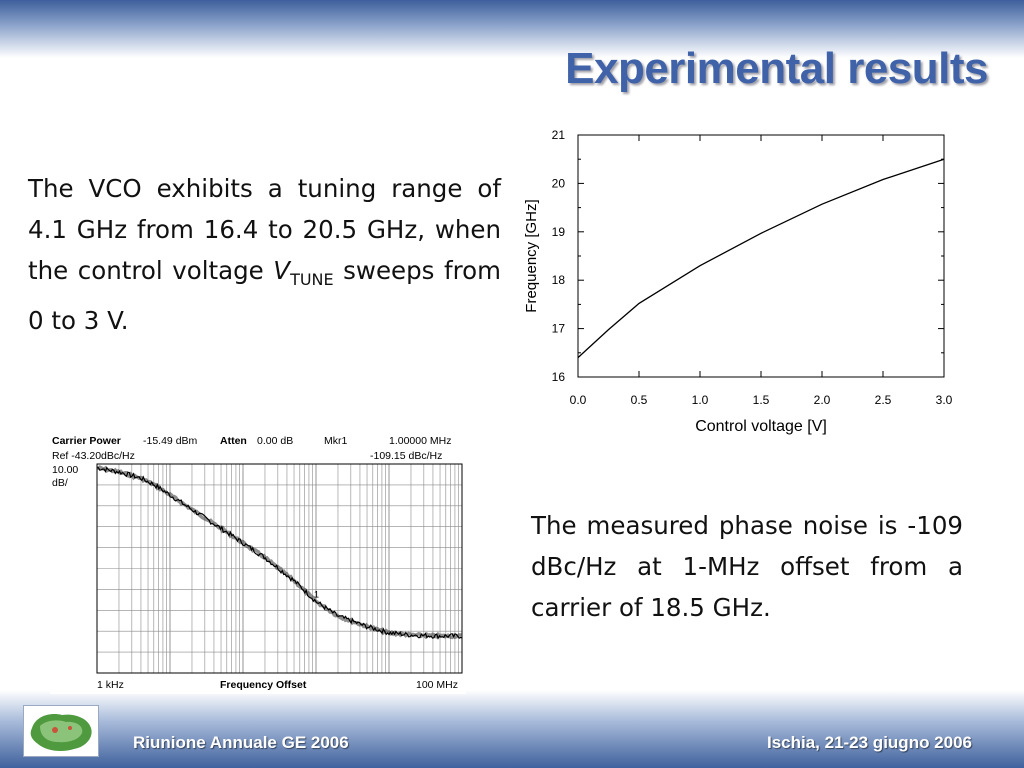  I want to click on analyzer-plot-frame, so click(279, 568).